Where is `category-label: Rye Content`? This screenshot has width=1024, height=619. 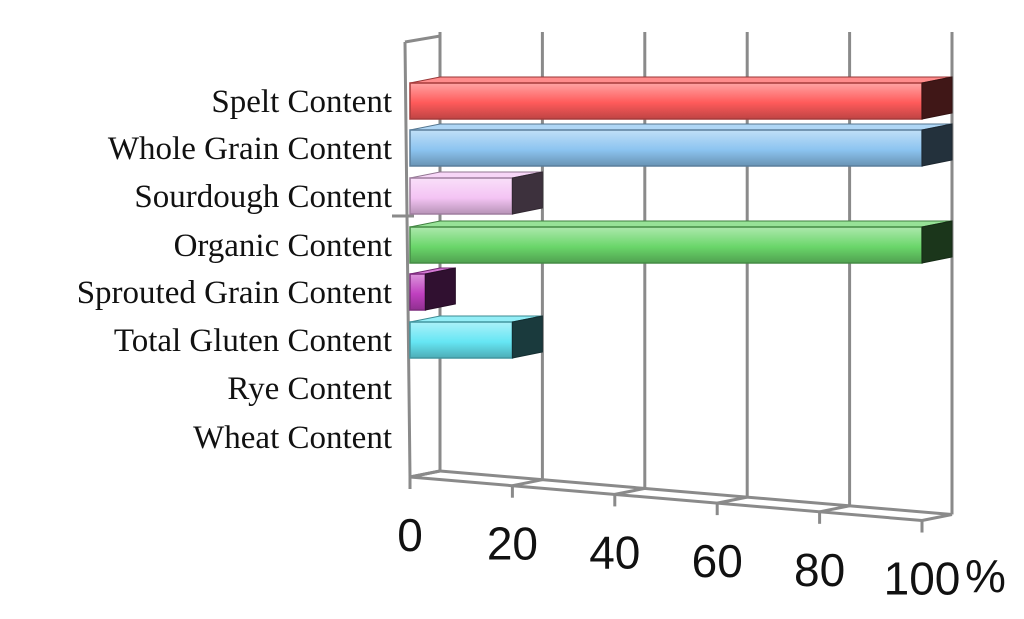
category-label: Rye Content is located at coordinates (309, 389).